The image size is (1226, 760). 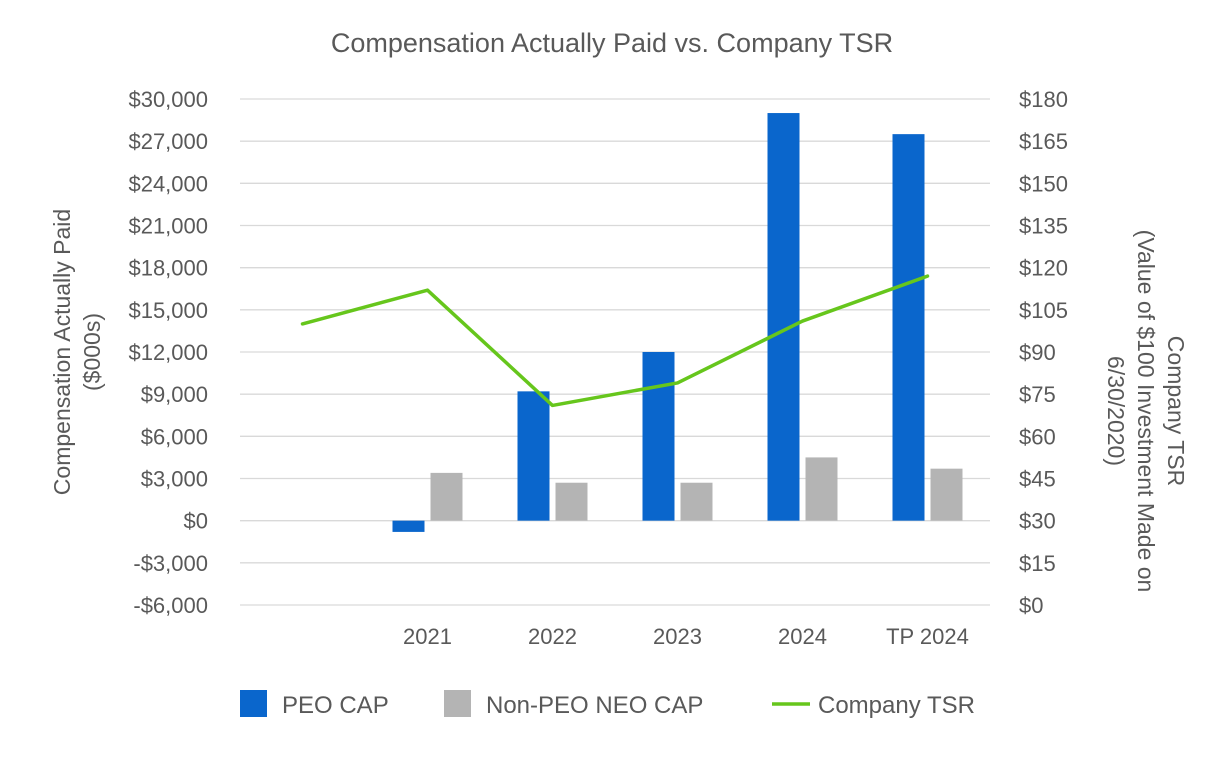 What do you see at coordinates (168, 99) in the screenshot?
I see `left-tick-label: $30,000` at bounding box center [168, 99].